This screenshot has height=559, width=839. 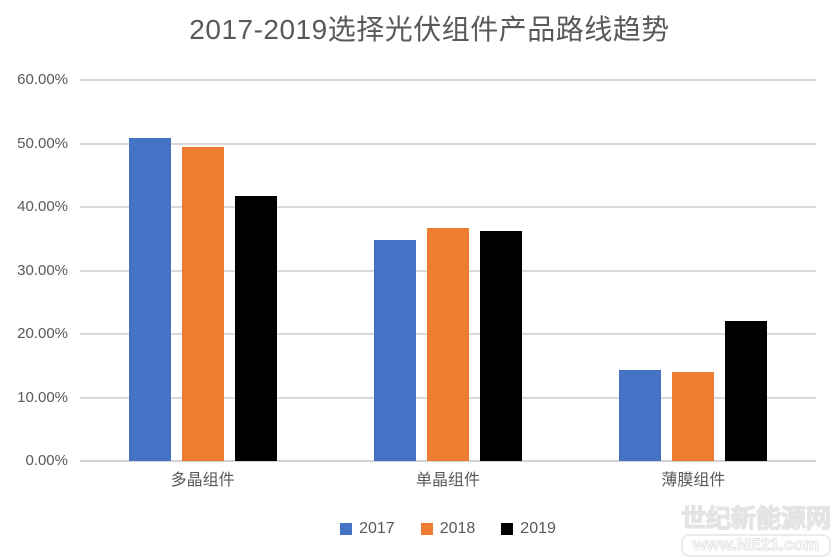 I want to click on chart-title: 2017-2019选择光伏组件产品路线趋势, so click(x=429, y=29).